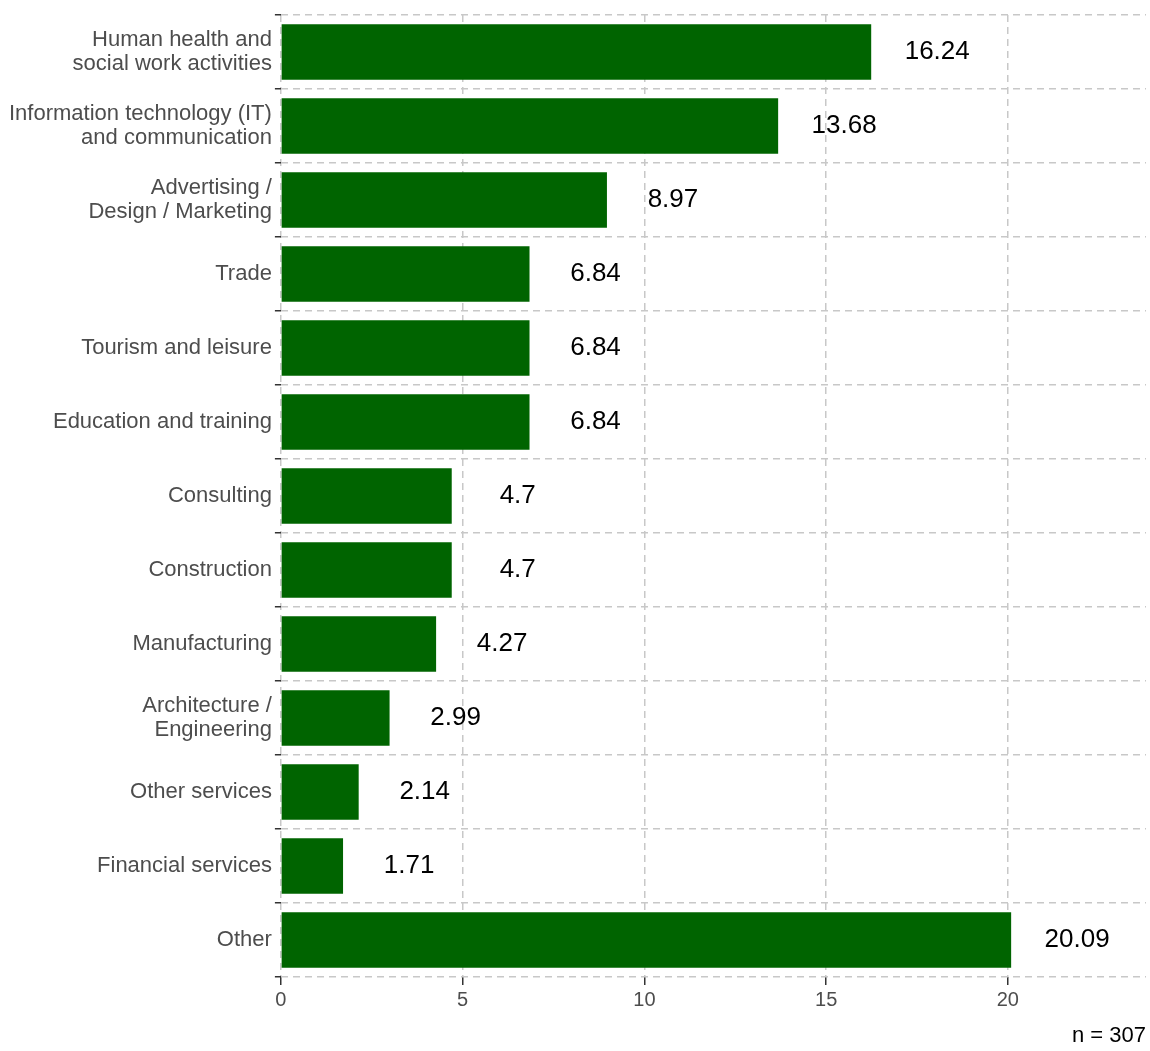 The image size is (1150, 1051). I want to click on x-tick-label: 15, so click(826, 998).